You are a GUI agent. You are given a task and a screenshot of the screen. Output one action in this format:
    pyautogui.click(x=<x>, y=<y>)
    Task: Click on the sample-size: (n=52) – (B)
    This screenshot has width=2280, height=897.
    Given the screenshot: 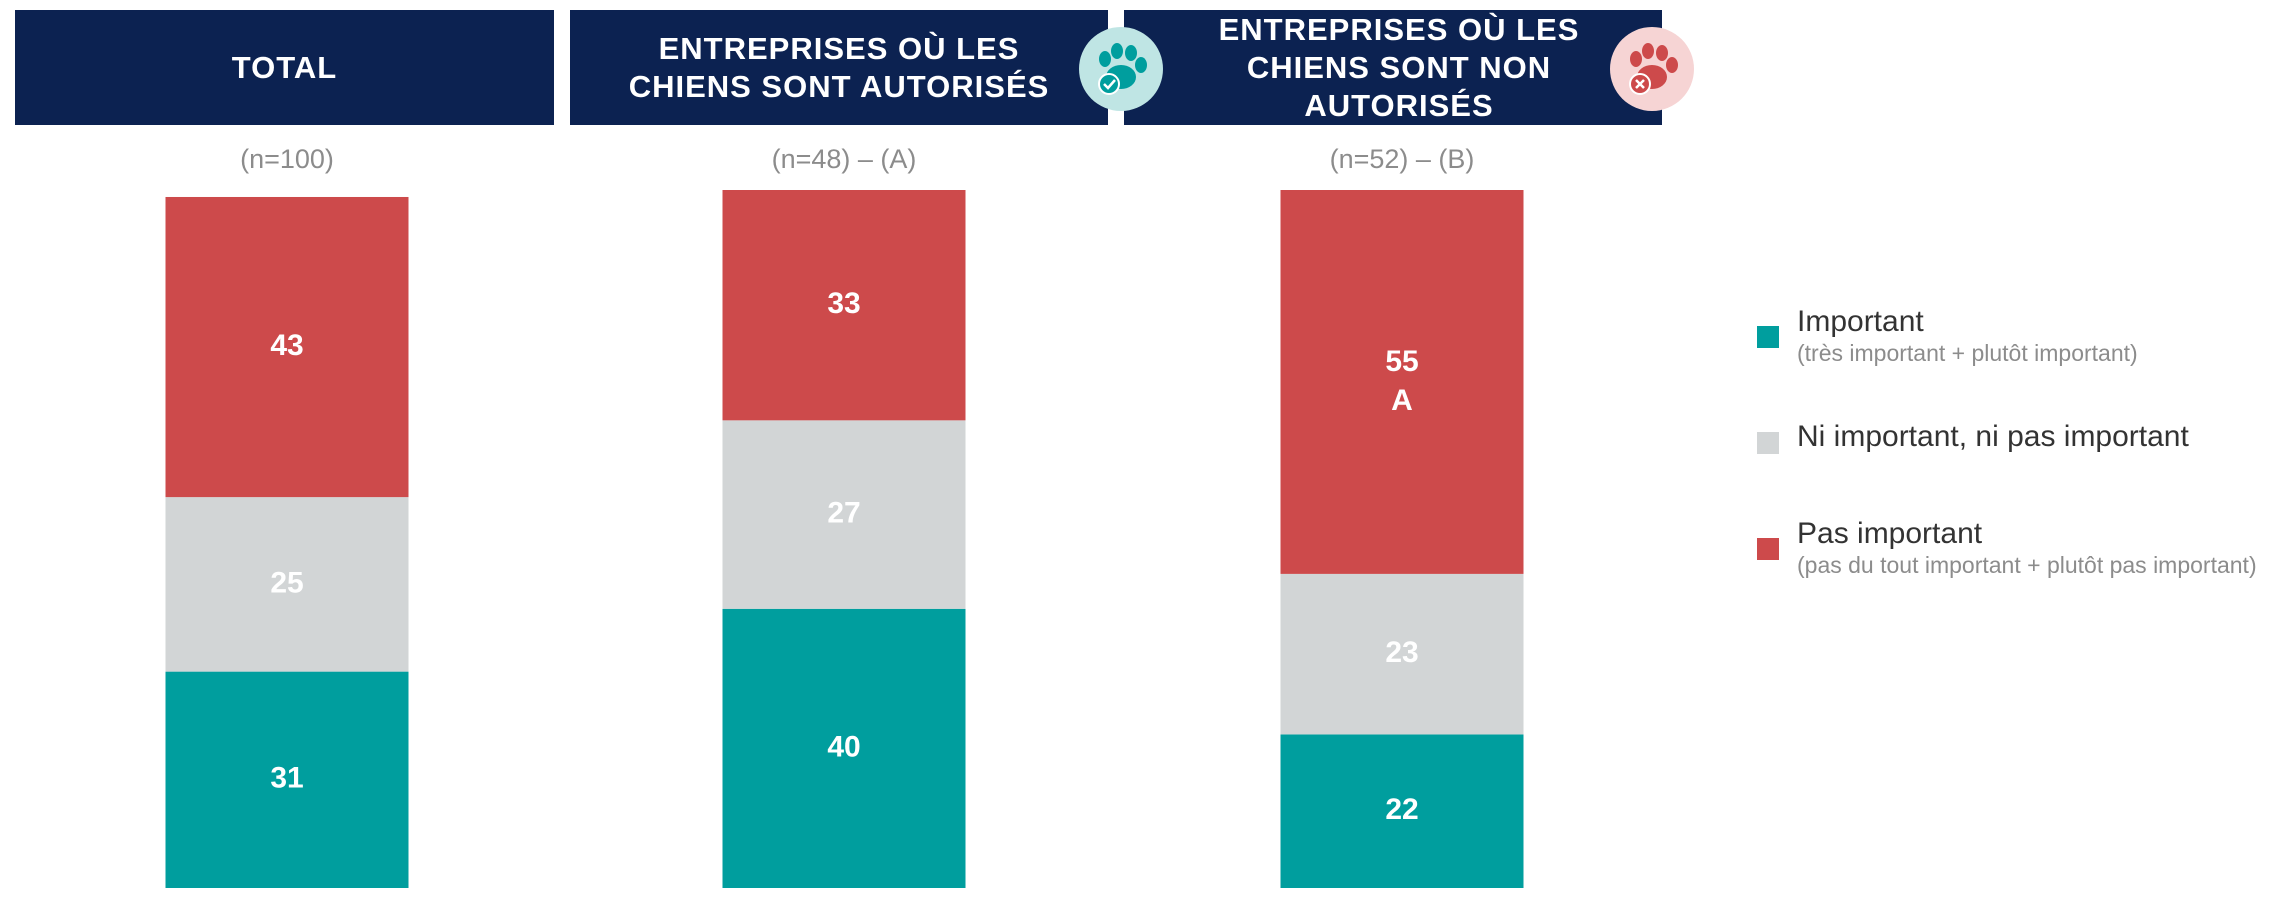 What is the action you would take?
    pyautogui.click(x=1402, y=159)
    